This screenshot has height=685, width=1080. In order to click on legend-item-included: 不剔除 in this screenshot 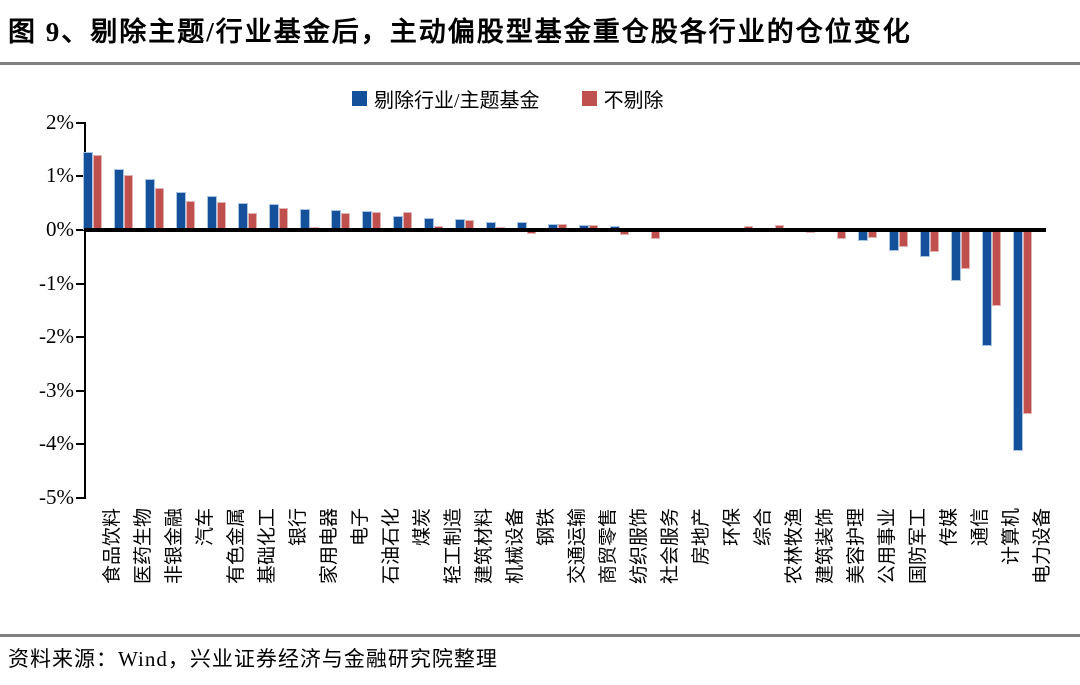, I will do `click(622, 98)`.